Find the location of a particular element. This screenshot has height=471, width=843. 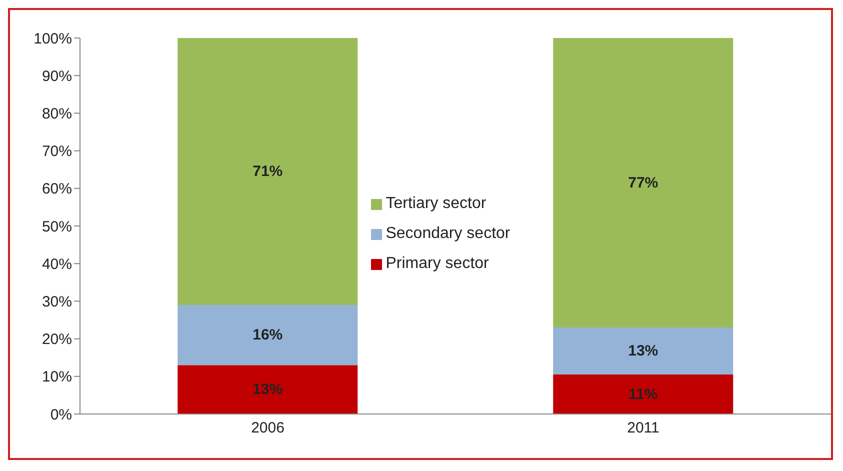

y-tick-label: 20% is located at coordinates (57, 339).